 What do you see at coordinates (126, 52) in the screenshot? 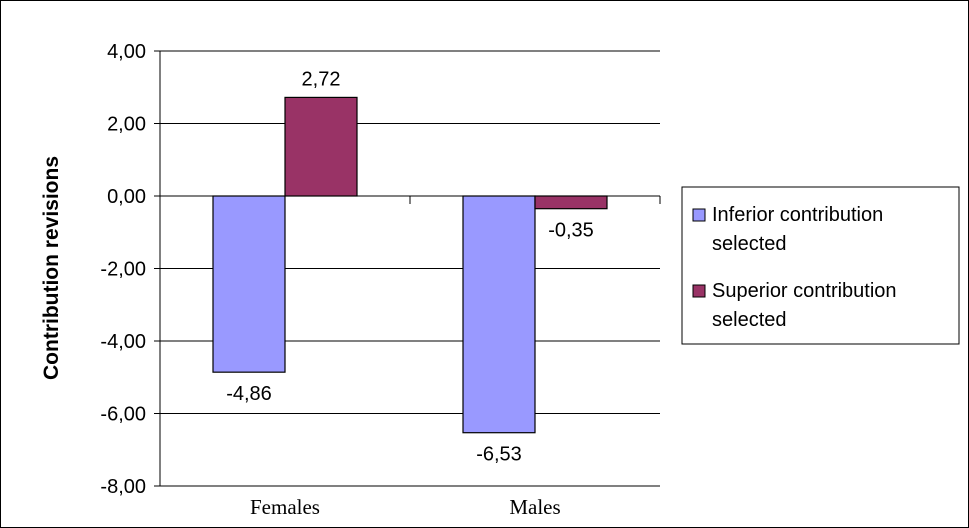
I see `y-tick-label: 4,00` at bounding box center [126, 52].